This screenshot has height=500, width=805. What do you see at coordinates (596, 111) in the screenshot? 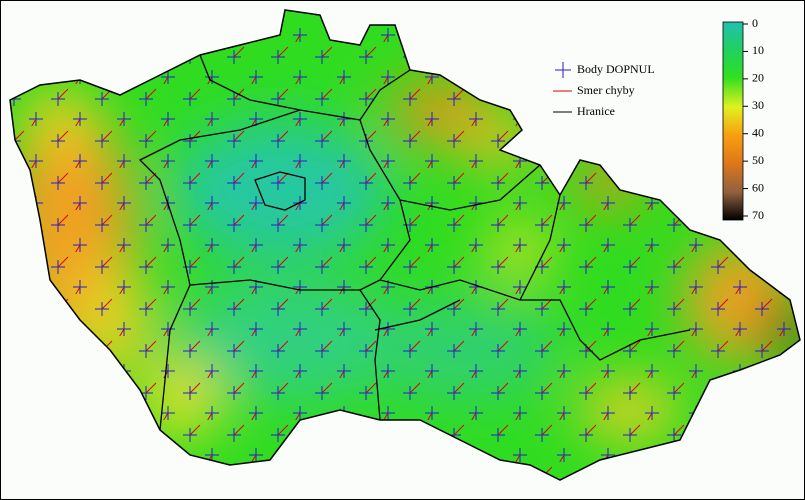
I see `legend-label: Hranice` at bounding box center [596, 111].